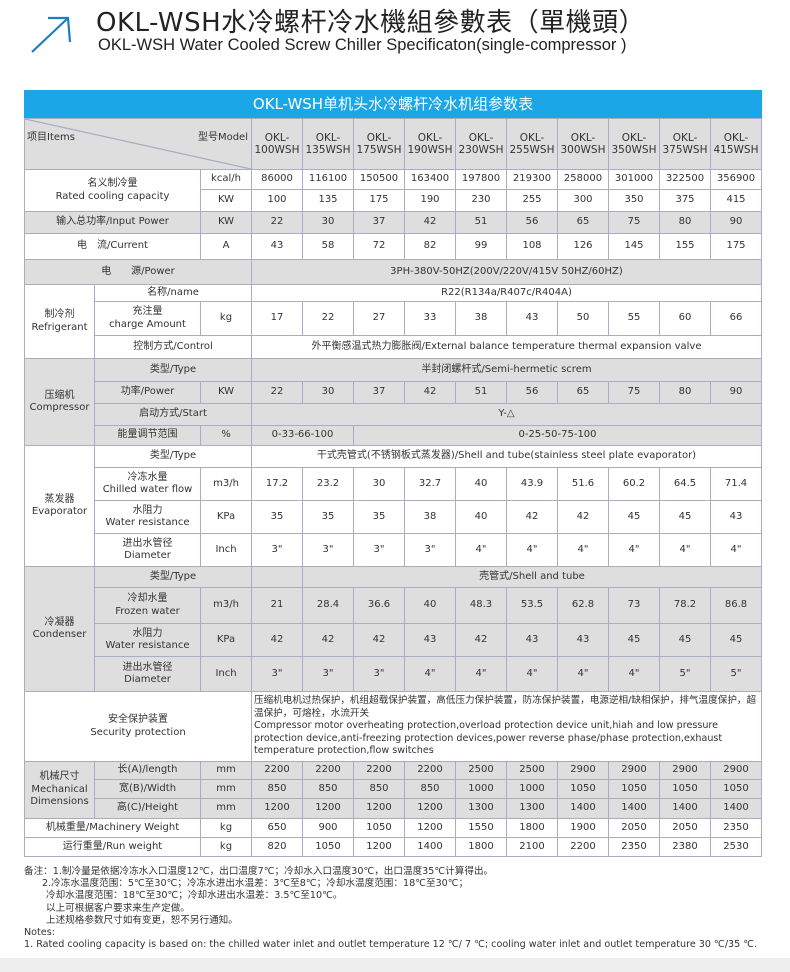 The image size is (790, 972). Describe the element at coordinates (226, 222) in the screenshot. I see `table-cell: KW` at that location.